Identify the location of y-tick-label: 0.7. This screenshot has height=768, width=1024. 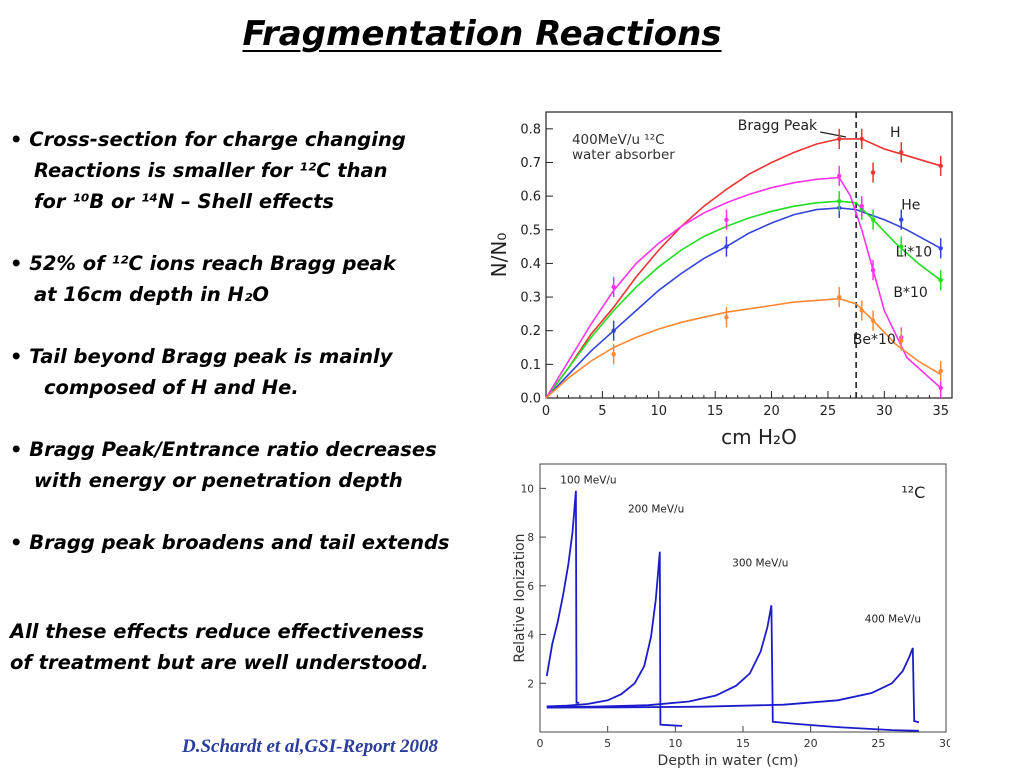
(530, 163).